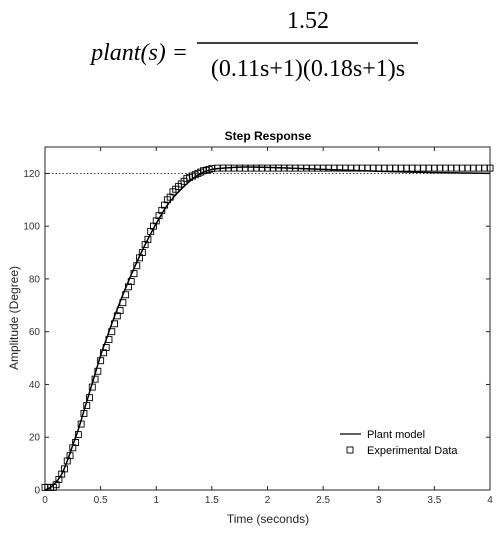 Image resolution: width=502 pixels, height=534 pixels. What do you see at coordinates (268, 136) in the screenshot?
I see `chart-title: Step Response` at bounding box center [268, 136].